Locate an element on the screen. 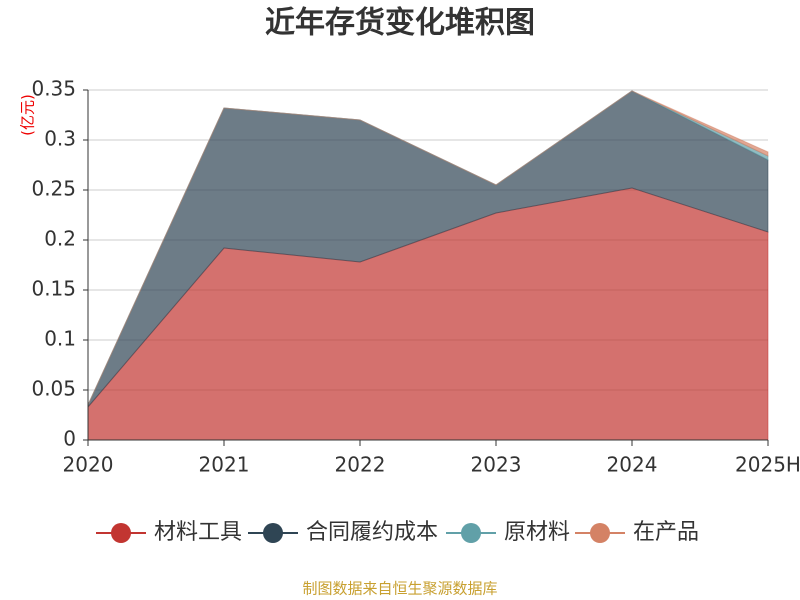  legend-label: 在产品 is located at coordinates (666, 532).